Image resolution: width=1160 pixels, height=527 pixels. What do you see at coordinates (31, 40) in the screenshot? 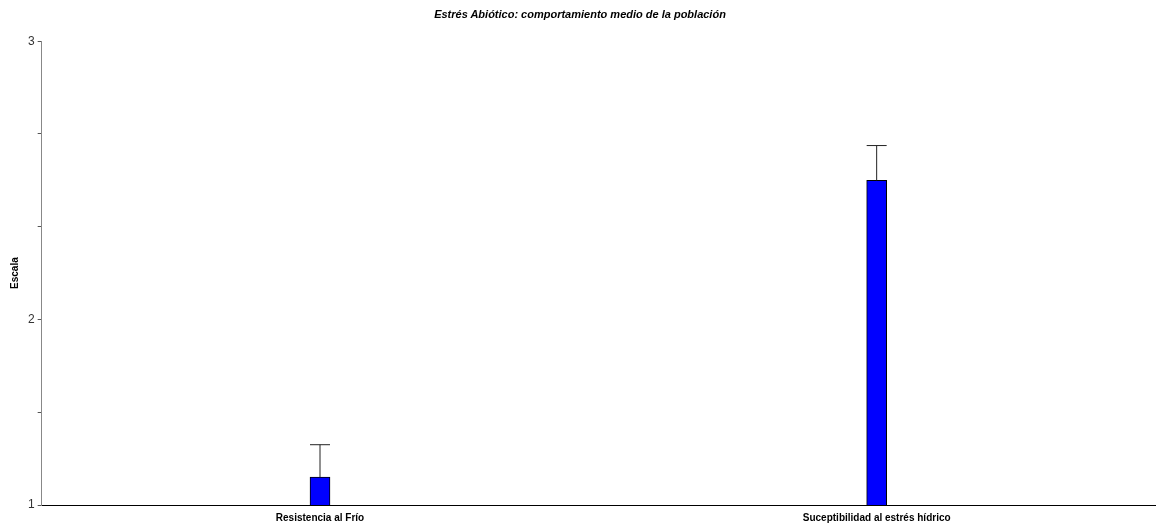
I see `y-tick-label: 3` at bounding box center [31, 40].